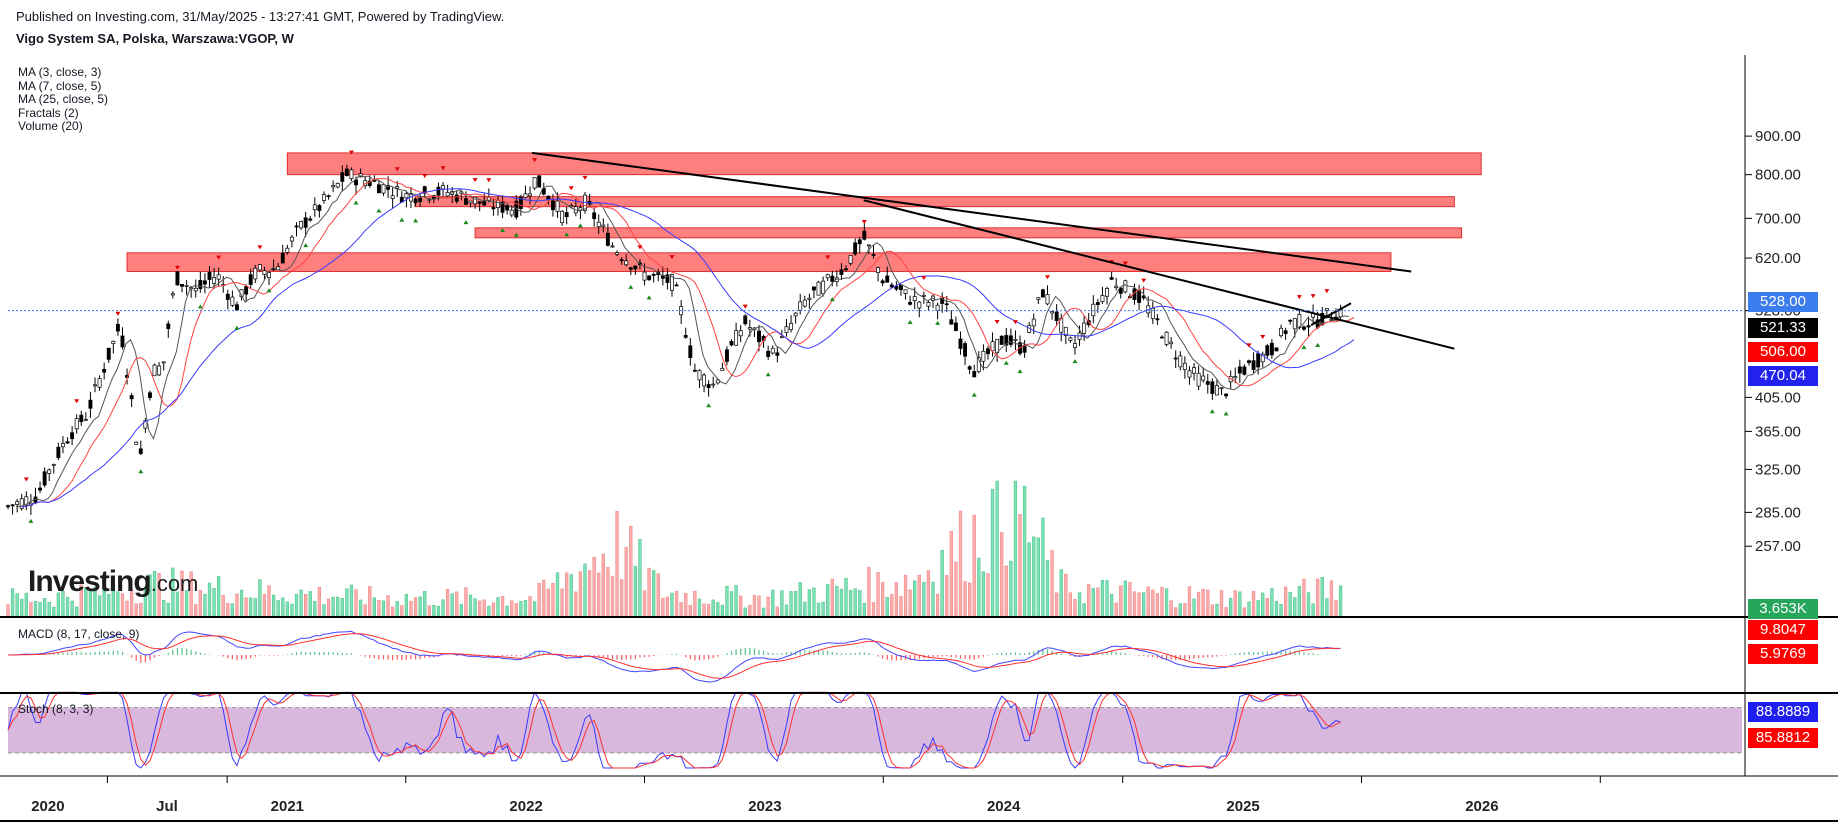 The width and height of the screenshot is (1838, 823). Describe the element at coordinates (48, 112) in the screenshot. I see `indicator-fractals: Fractals (2)` at that location.